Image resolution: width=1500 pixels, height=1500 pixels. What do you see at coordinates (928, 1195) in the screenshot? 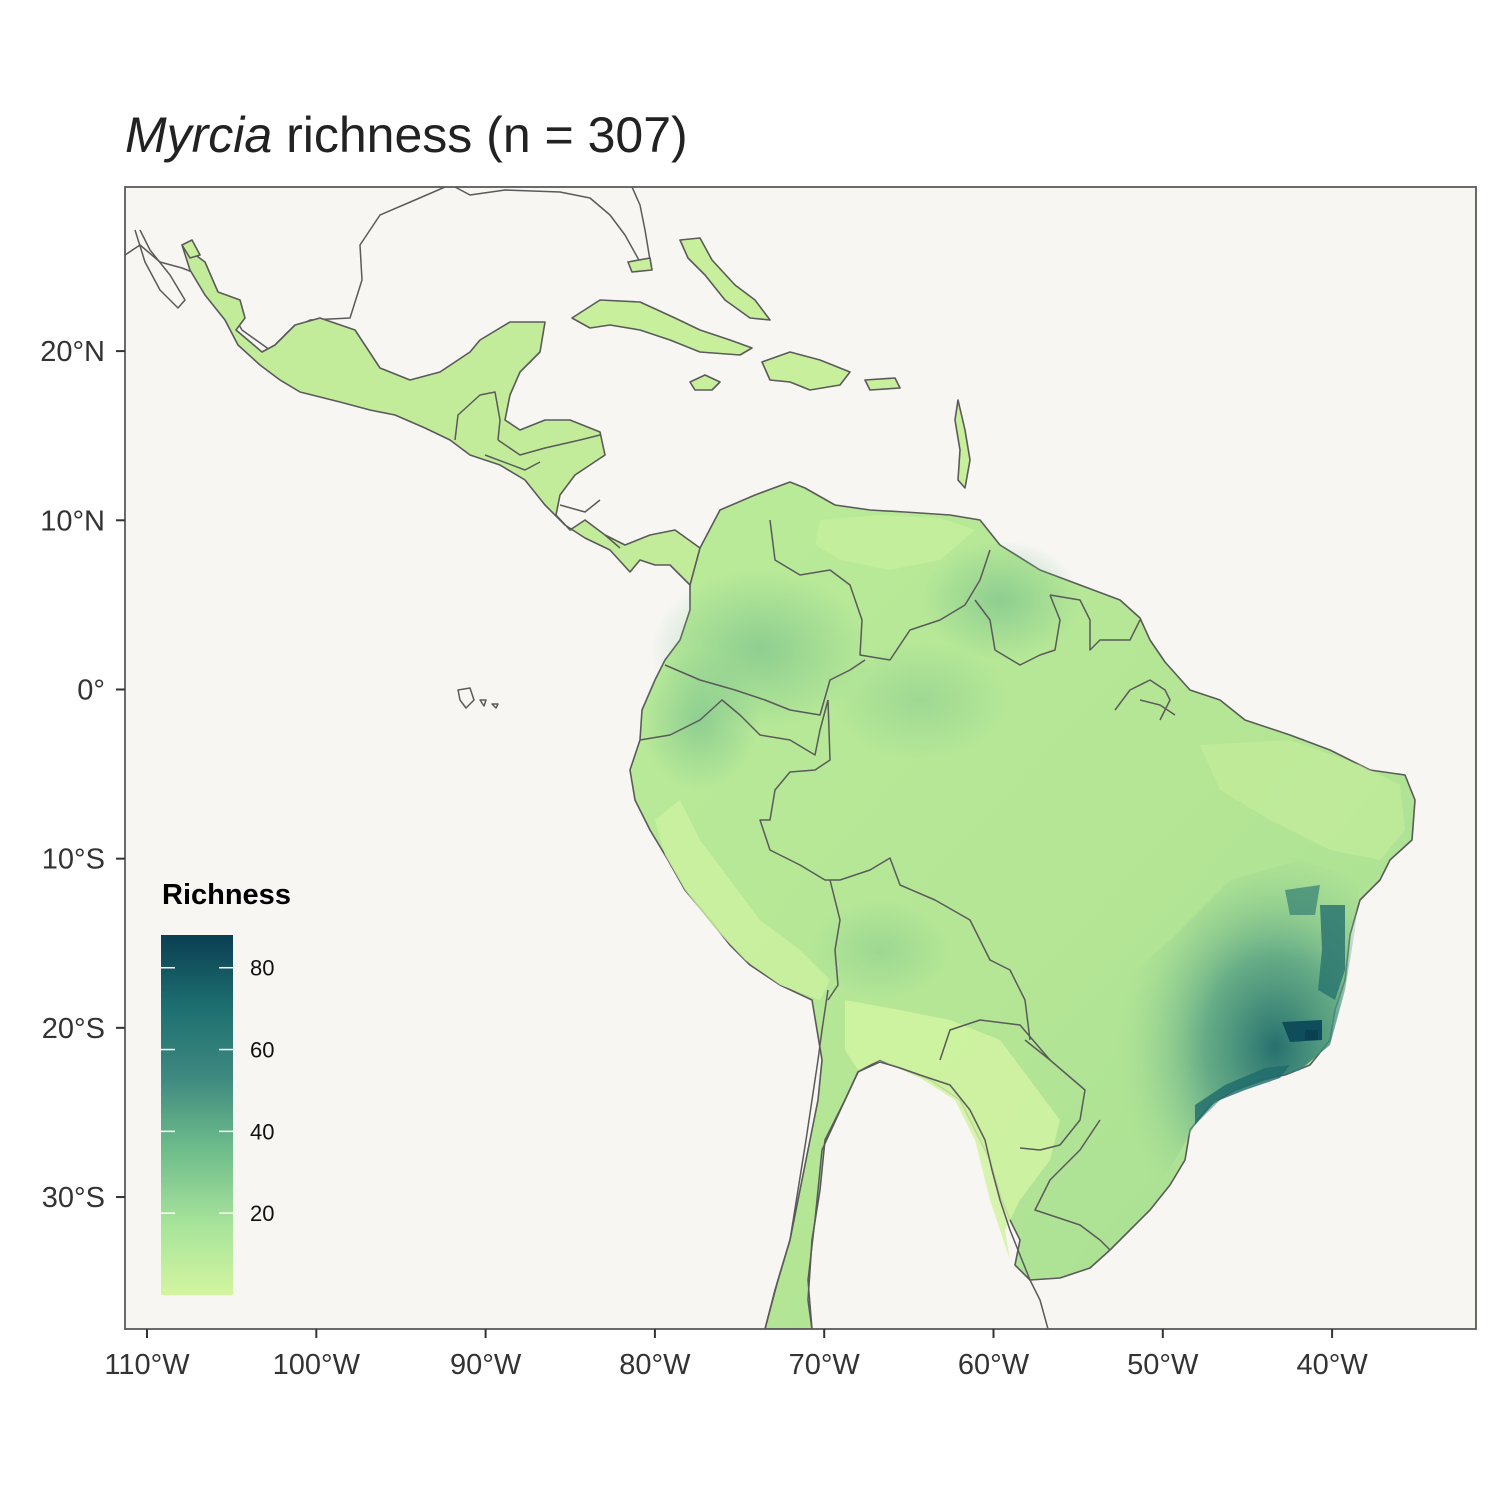
I see `southern-cone-outline` at bounding box center [928, 1195].